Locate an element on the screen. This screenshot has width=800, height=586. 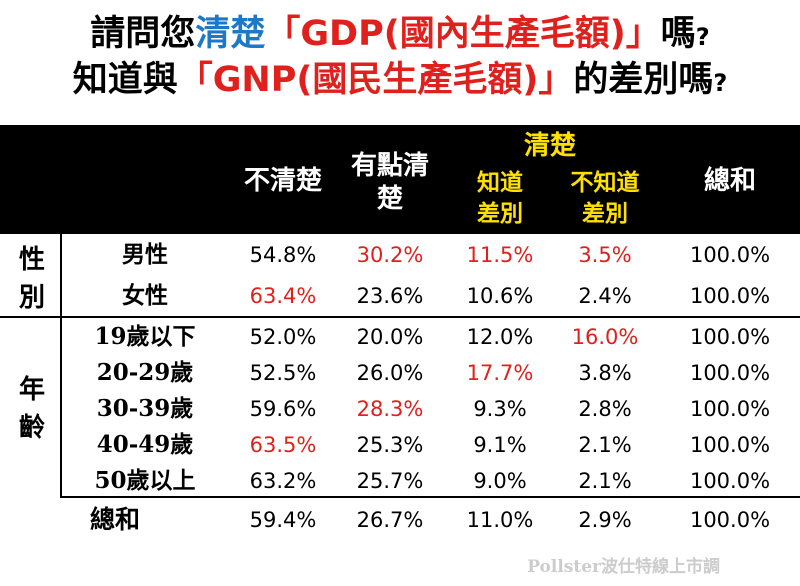
table-cell: 52.5% is located at coordinates (283, 373).